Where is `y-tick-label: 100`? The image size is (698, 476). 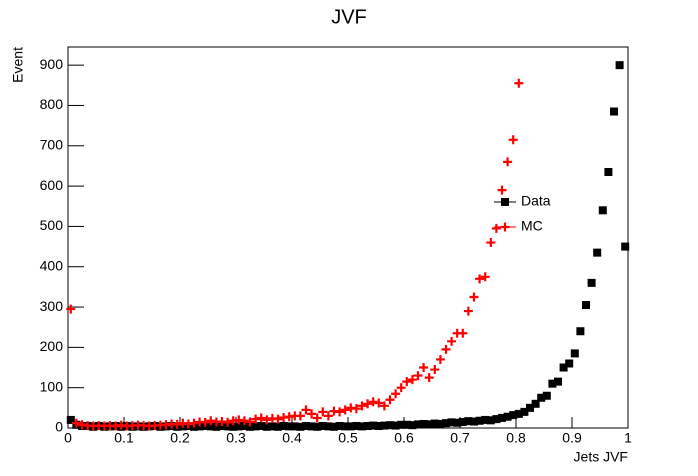
y-tick-label: 100 is located at coordinates (52, 386).